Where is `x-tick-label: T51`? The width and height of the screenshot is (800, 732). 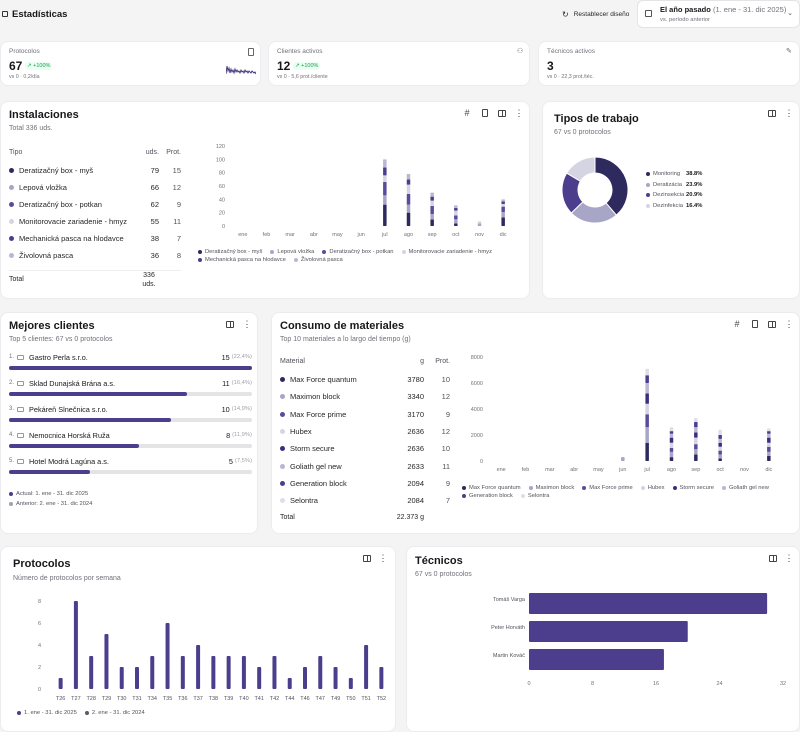 x-tick-label: T51 is located at coordinates (365, 699).